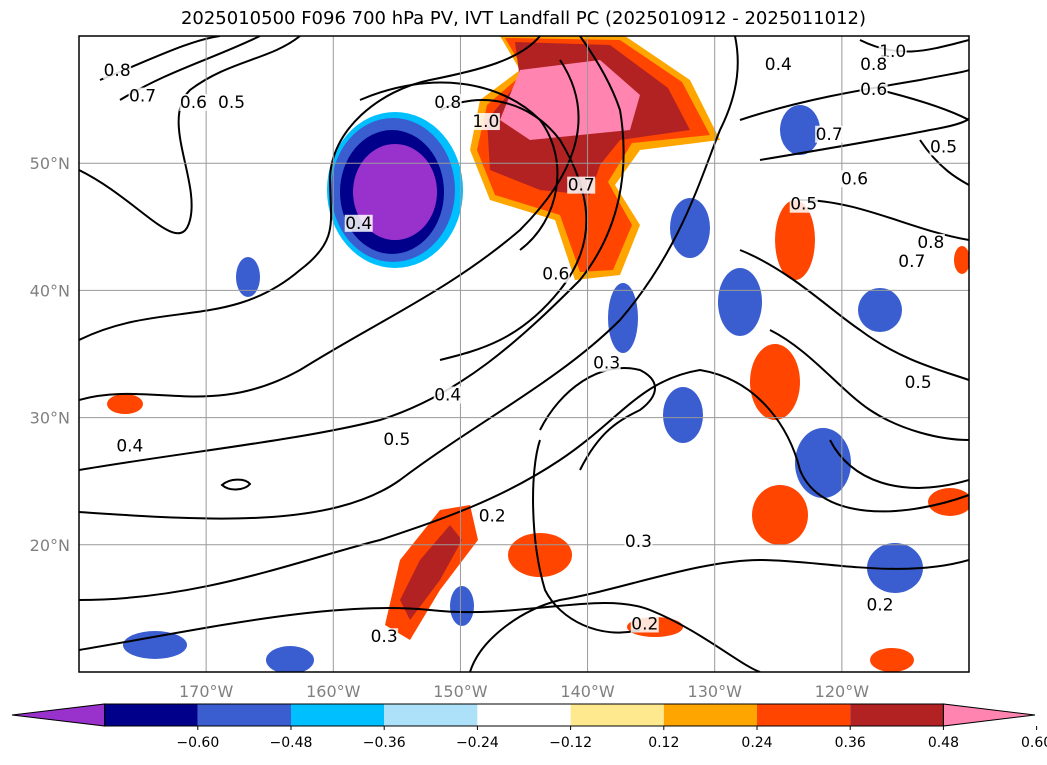  I want to click on positive-pv-core, so click(570, 100).